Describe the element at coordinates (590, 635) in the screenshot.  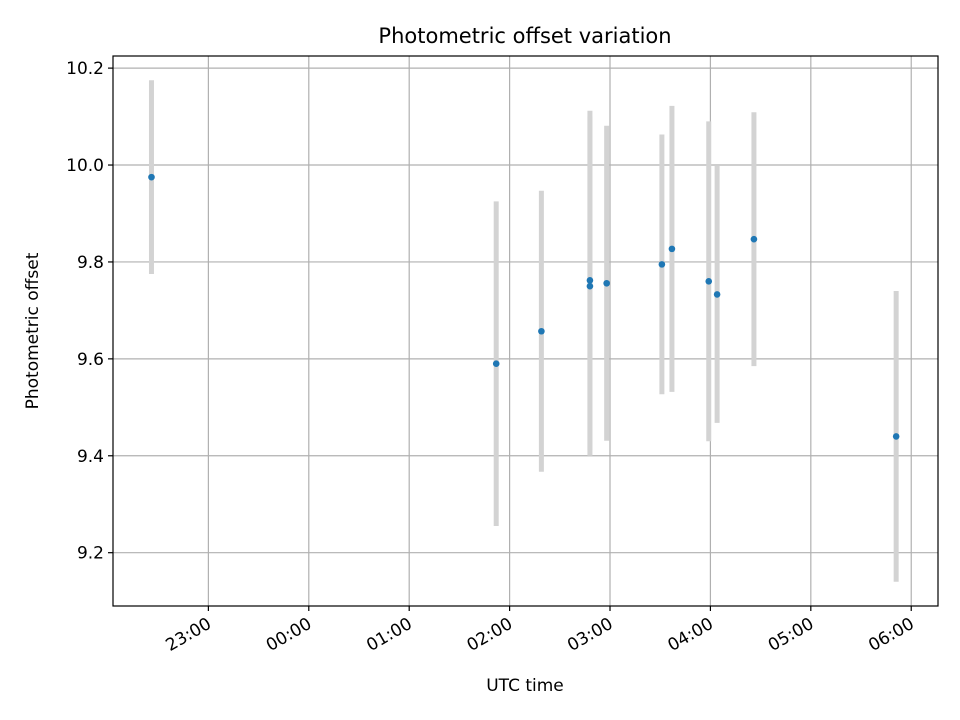
I see `x-tick-label: 03:00` at that location.